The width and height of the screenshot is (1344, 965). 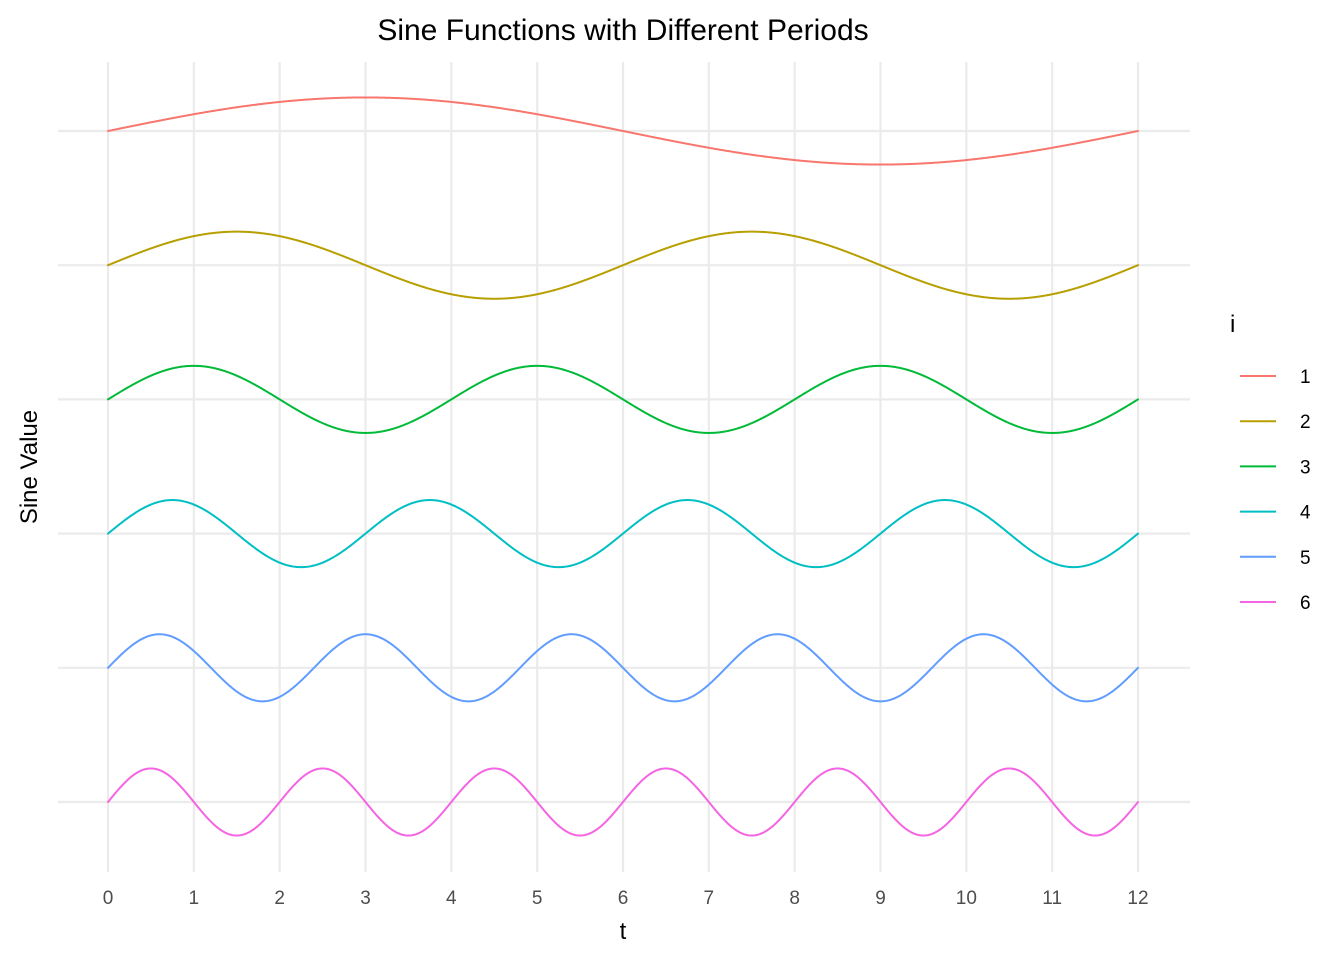 I want to click on x-tick-label: 1, so click(x=194, y=898).